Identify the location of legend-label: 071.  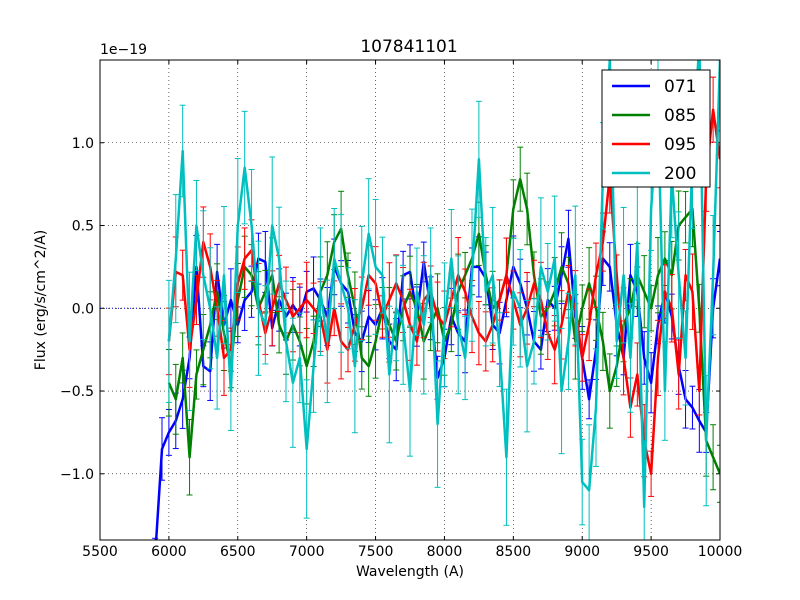
(680, 87).